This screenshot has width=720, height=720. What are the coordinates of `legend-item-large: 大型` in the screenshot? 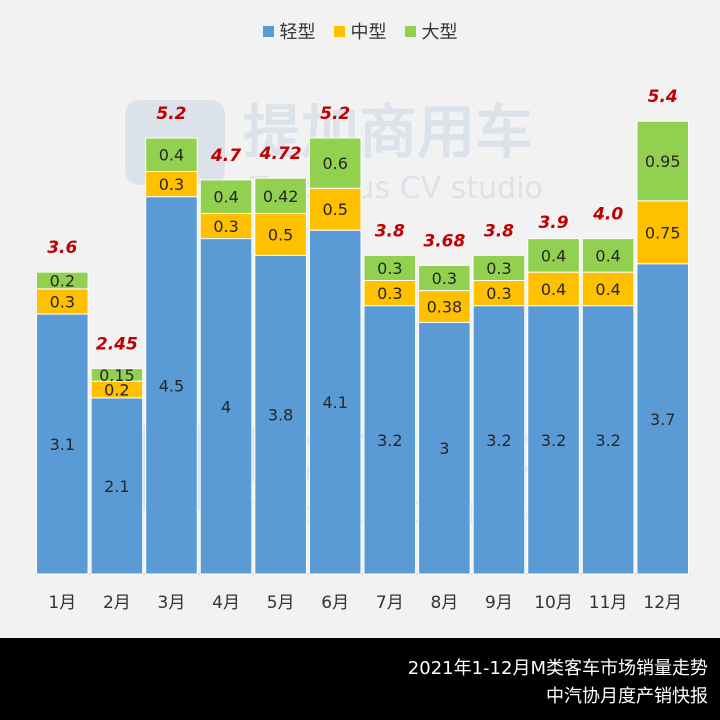 It's located at (431, 31).